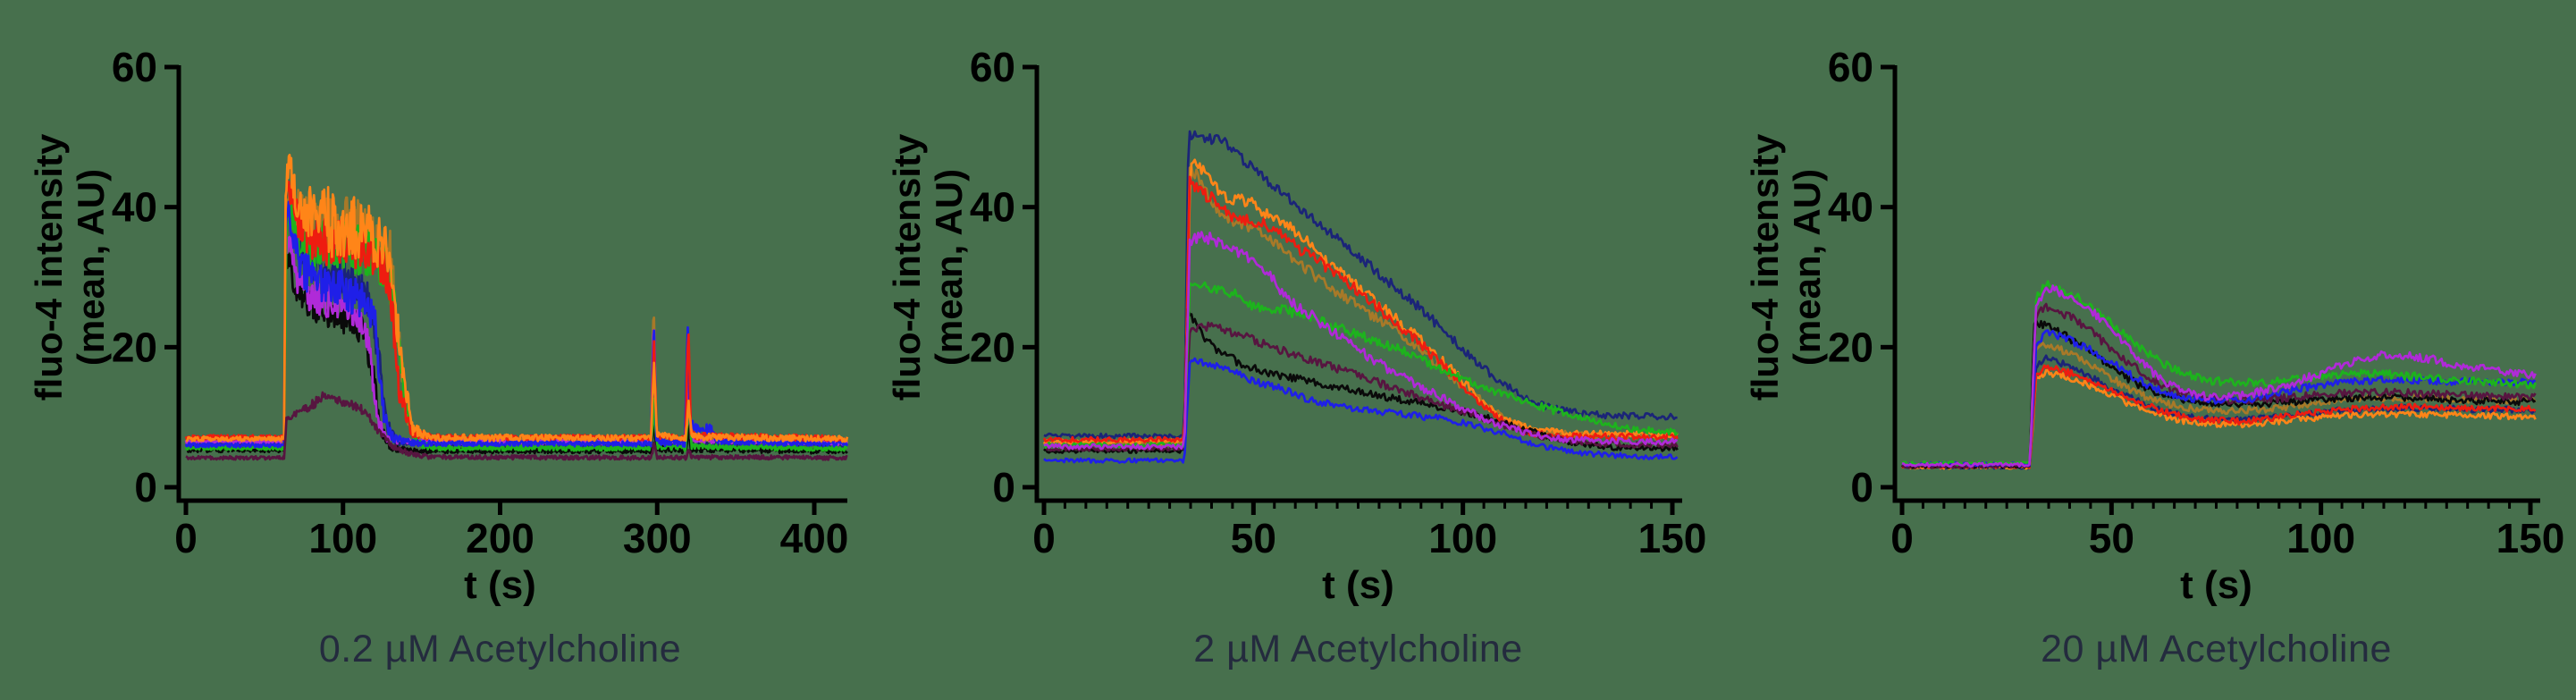 Image resolution: width=2576 pixels, height=700 pixels. What do you see at coordinates (501, 538) in the screenshot?
I see `svg-text: 200` at bounding box center [501, 538].